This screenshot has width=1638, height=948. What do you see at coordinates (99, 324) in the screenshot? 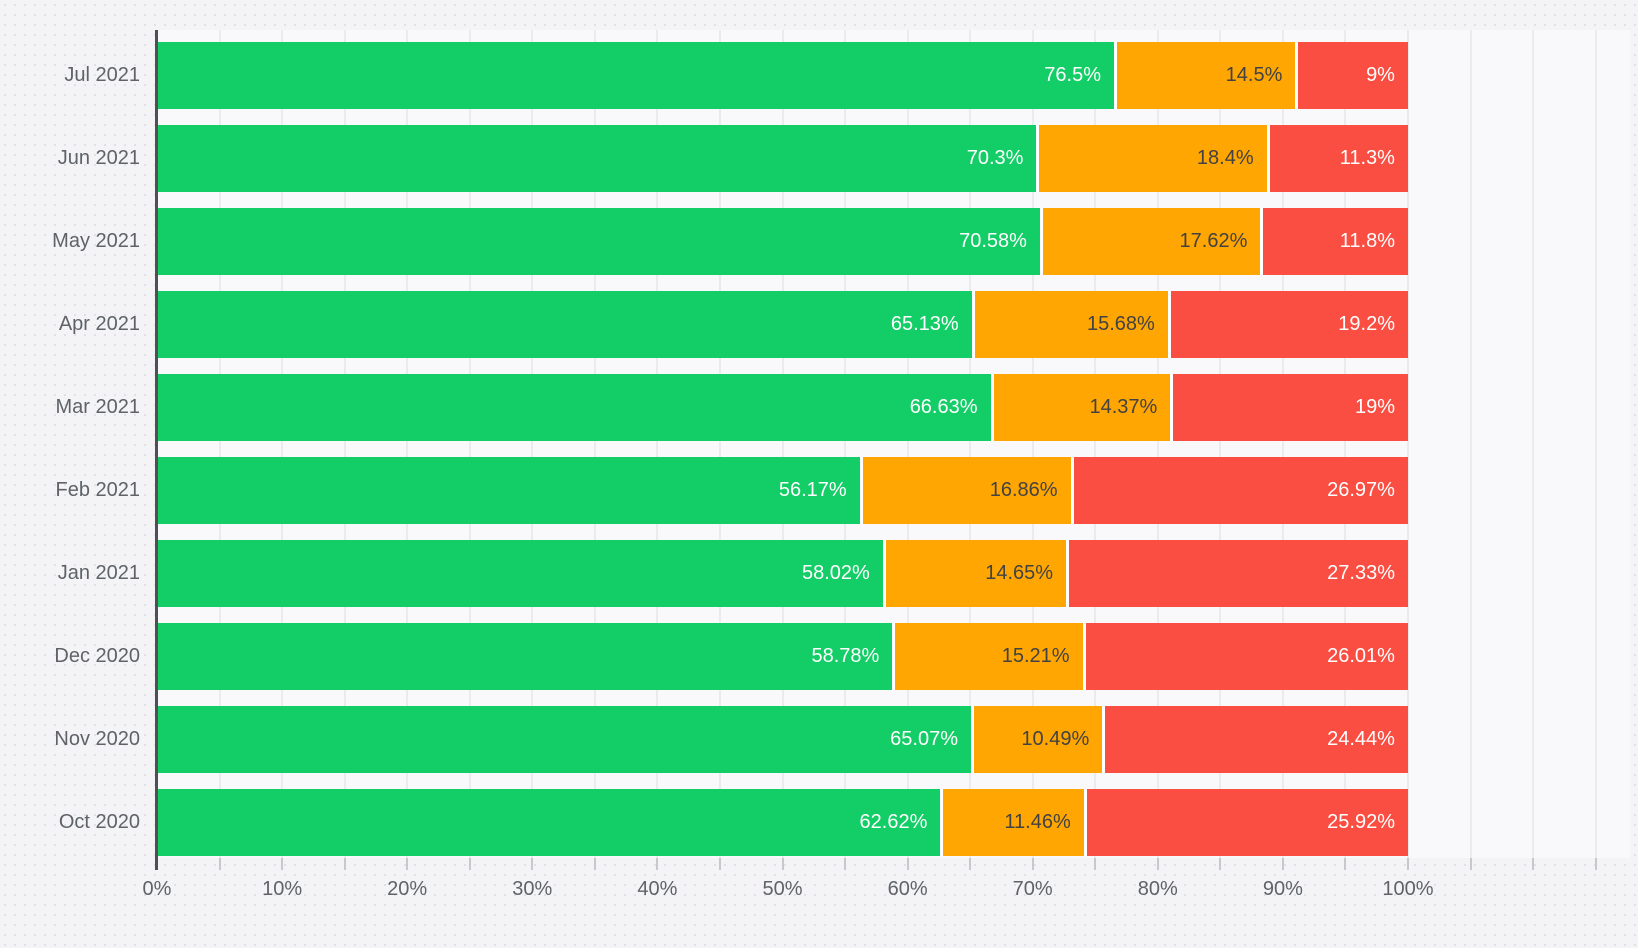
I see `y-axis-label: Apr 2021` at bounding box center [99, 324].